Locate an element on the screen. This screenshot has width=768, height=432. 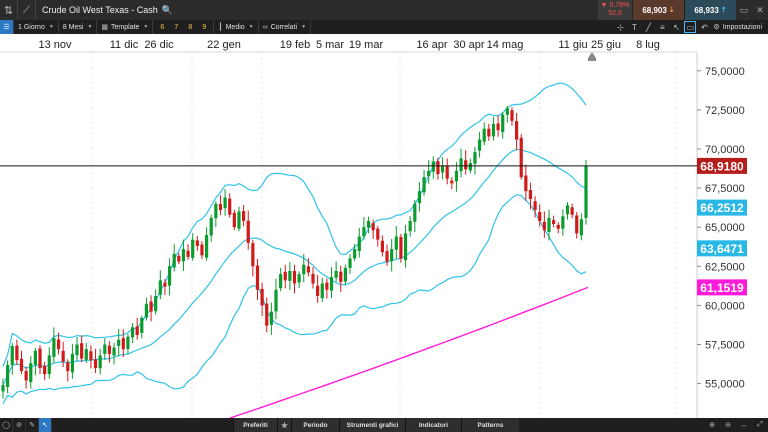
today-marker-base is located at coordinates (592, 59).